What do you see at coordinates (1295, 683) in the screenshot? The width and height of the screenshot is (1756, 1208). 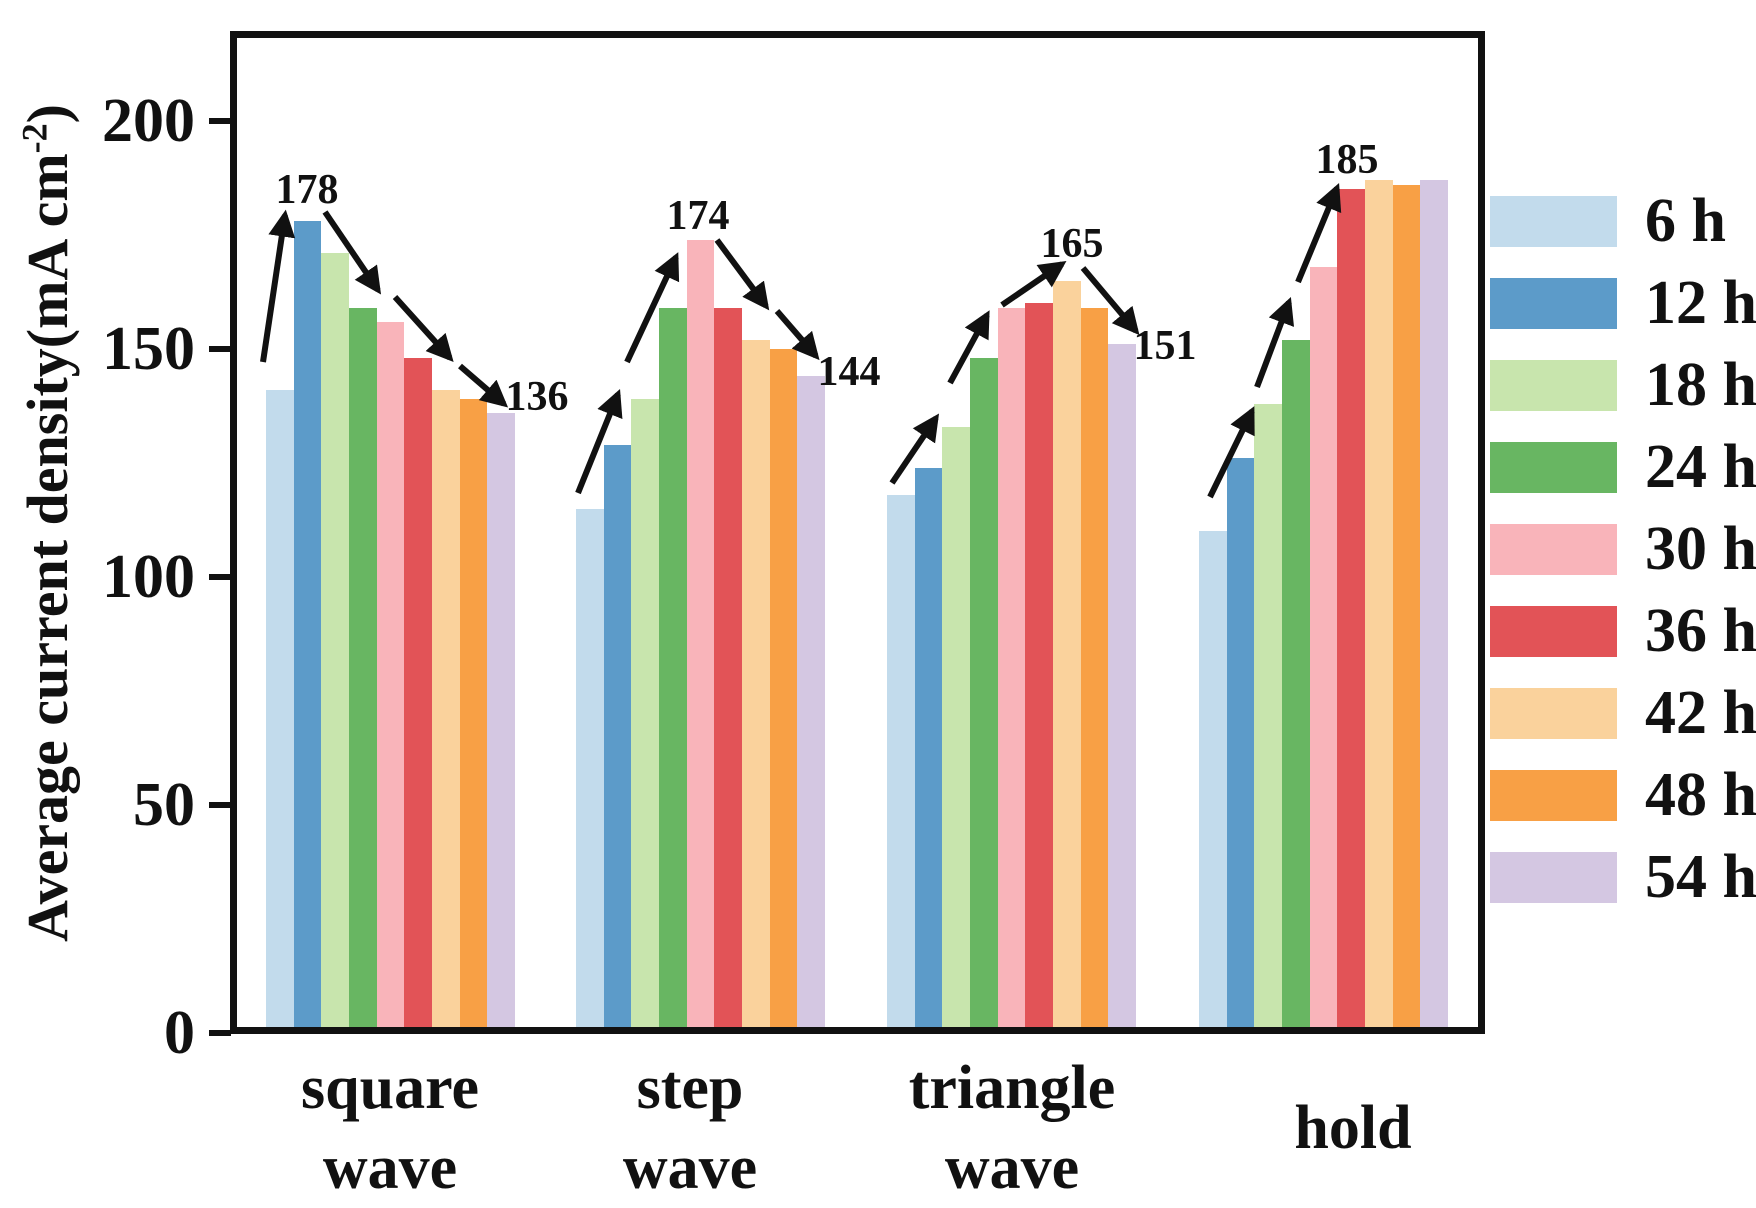 I see `bar-hold-24-h` at bounding box center [1295, 683].